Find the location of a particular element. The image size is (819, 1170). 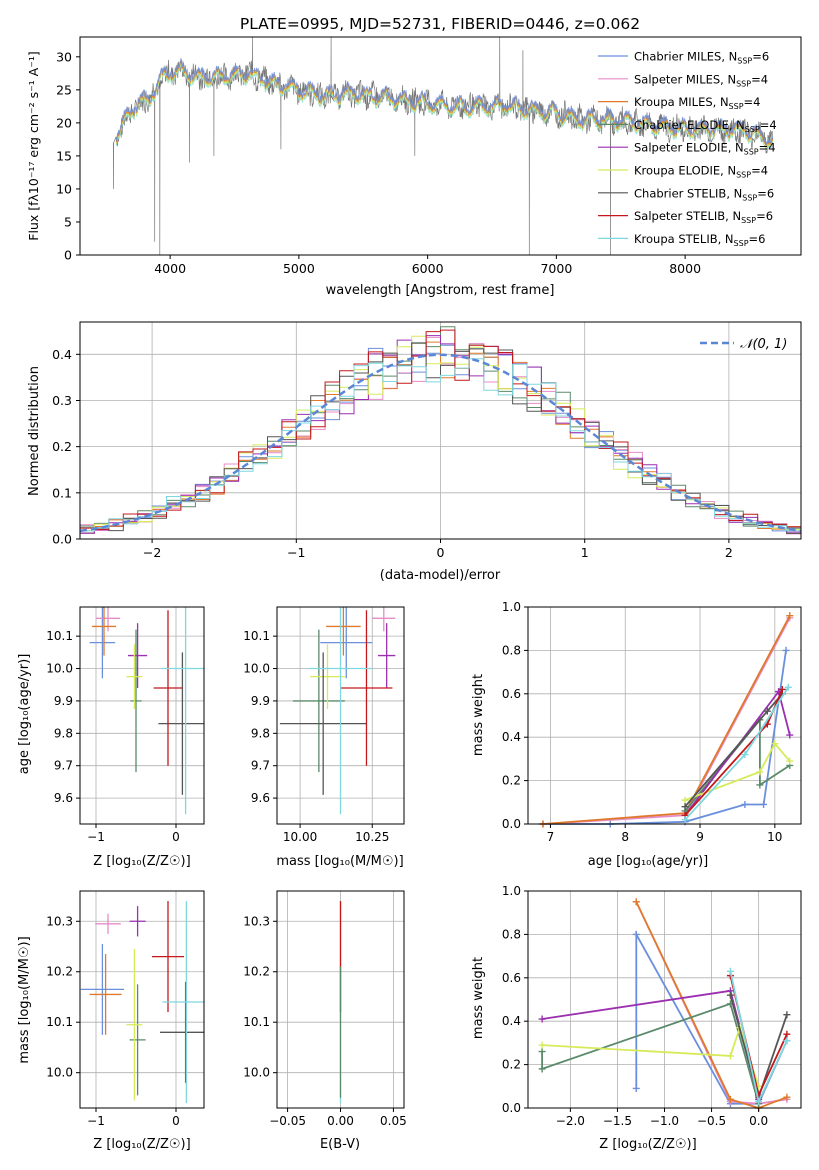

age-vs-Z-xlabel: Z [log₁₀(Z/Z☉)] is located at coordinates (141, 861).